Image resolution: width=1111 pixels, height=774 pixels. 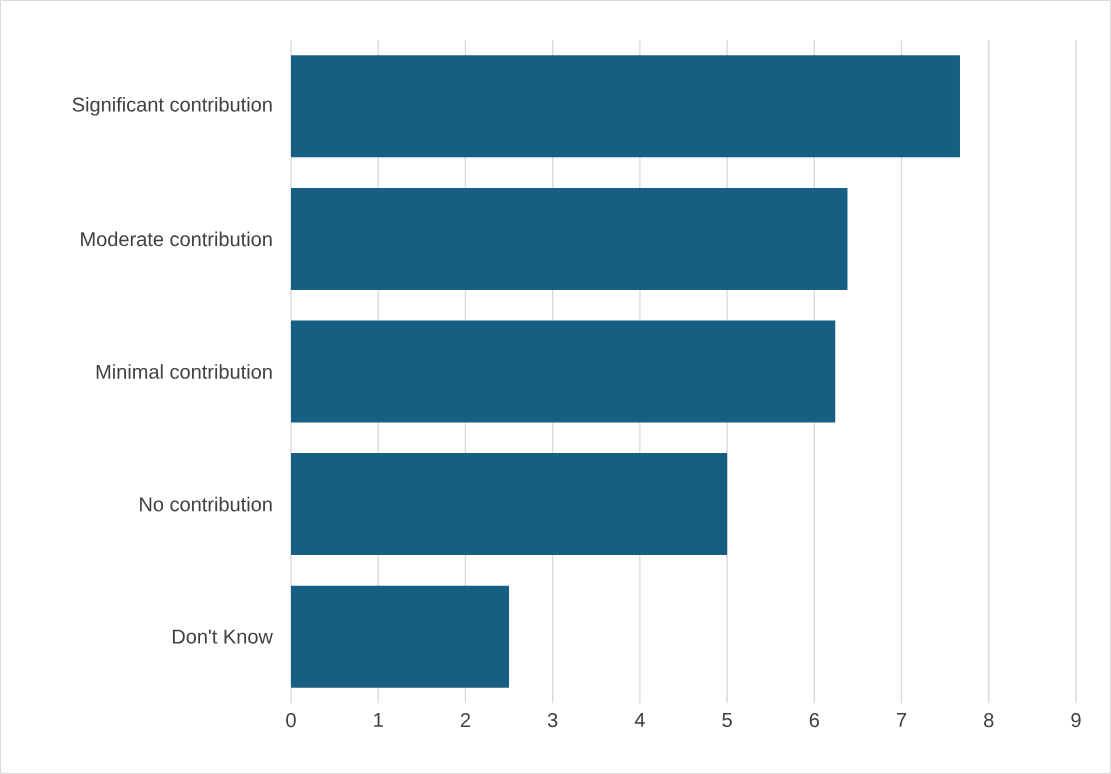 What do you see at coordinates (552, 720) in the screenshot?
I see `x-tick-label: 3` at bounding box center [552, 720].